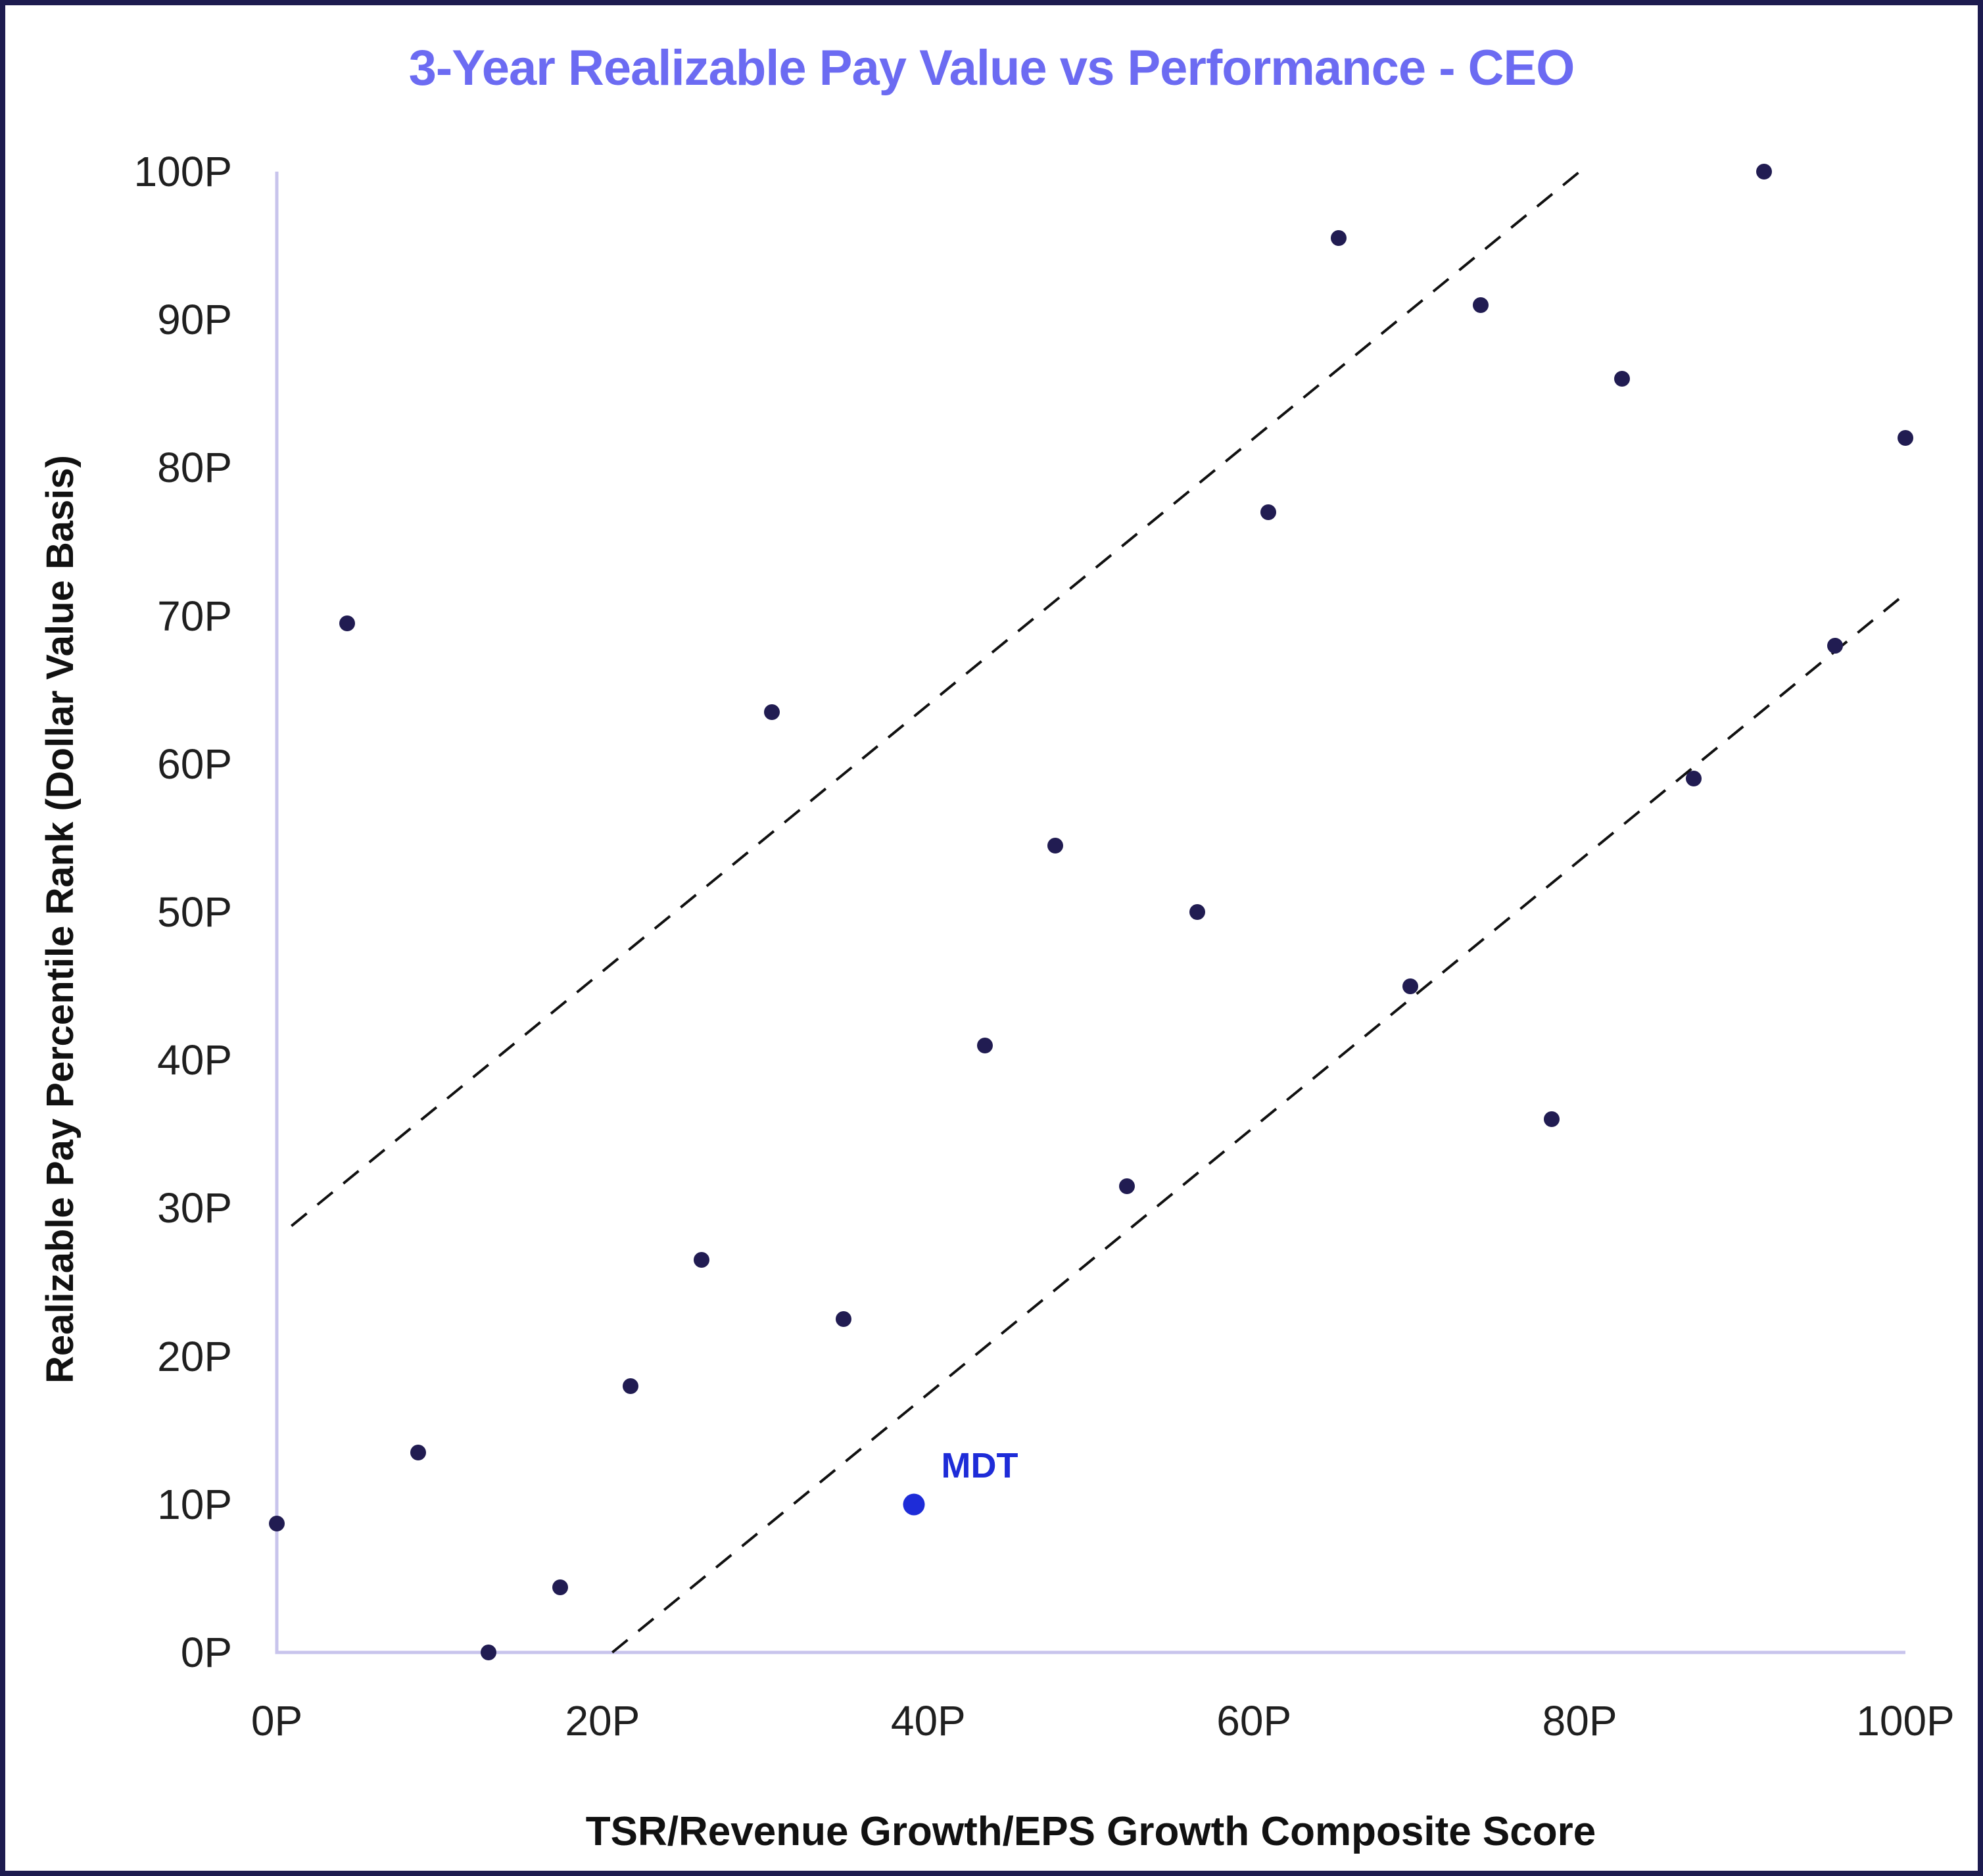 The height and width of the screenshot is (1876, 1983). Describe the element at coordinates (928, 1720) in the screenshot. I see `x-tick-label-40P: 40P` at that location.